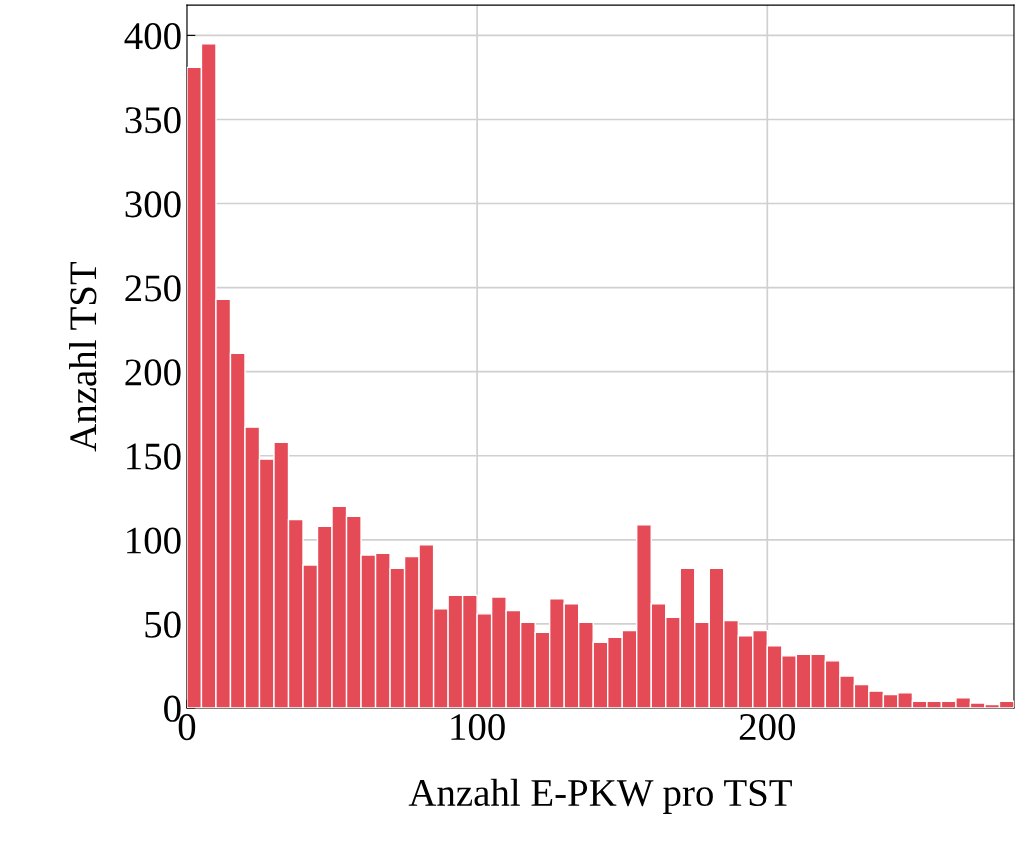  What do you see at coordinates (163, 624) in the screenshot?
I see `y-tick-label: 50` at bounding box center [163, 624].